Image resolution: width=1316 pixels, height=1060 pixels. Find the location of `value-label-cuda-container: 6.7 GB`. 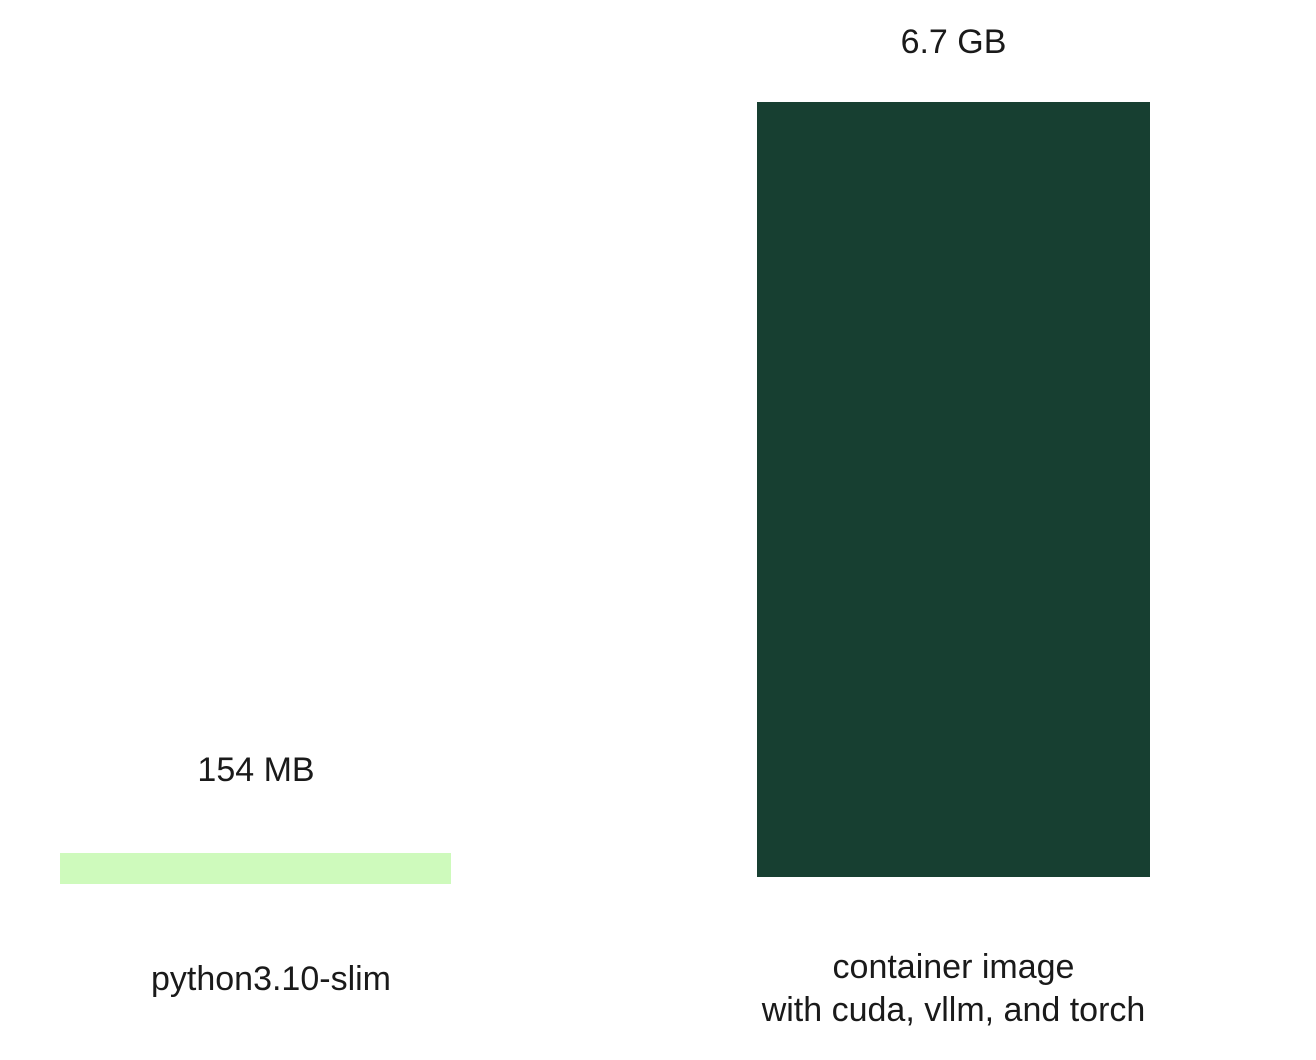

value-label-cuda-container: 6.7 GB is located at coordinates (953, 42).